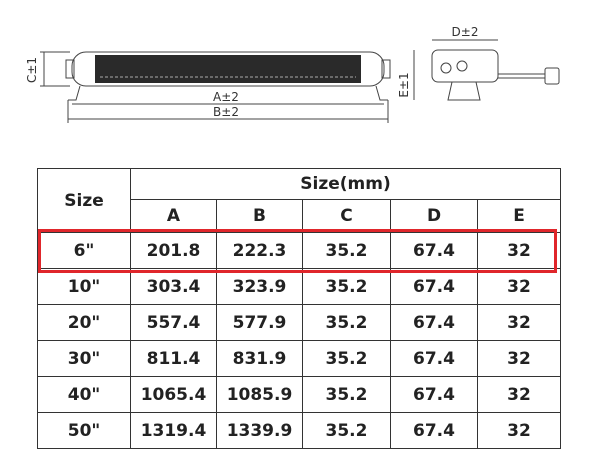 This screenshot has height=466, width=596. Describe the element at coordinates (259, 358) in the screenshot. I see `table-cell: 831.9` at that location.